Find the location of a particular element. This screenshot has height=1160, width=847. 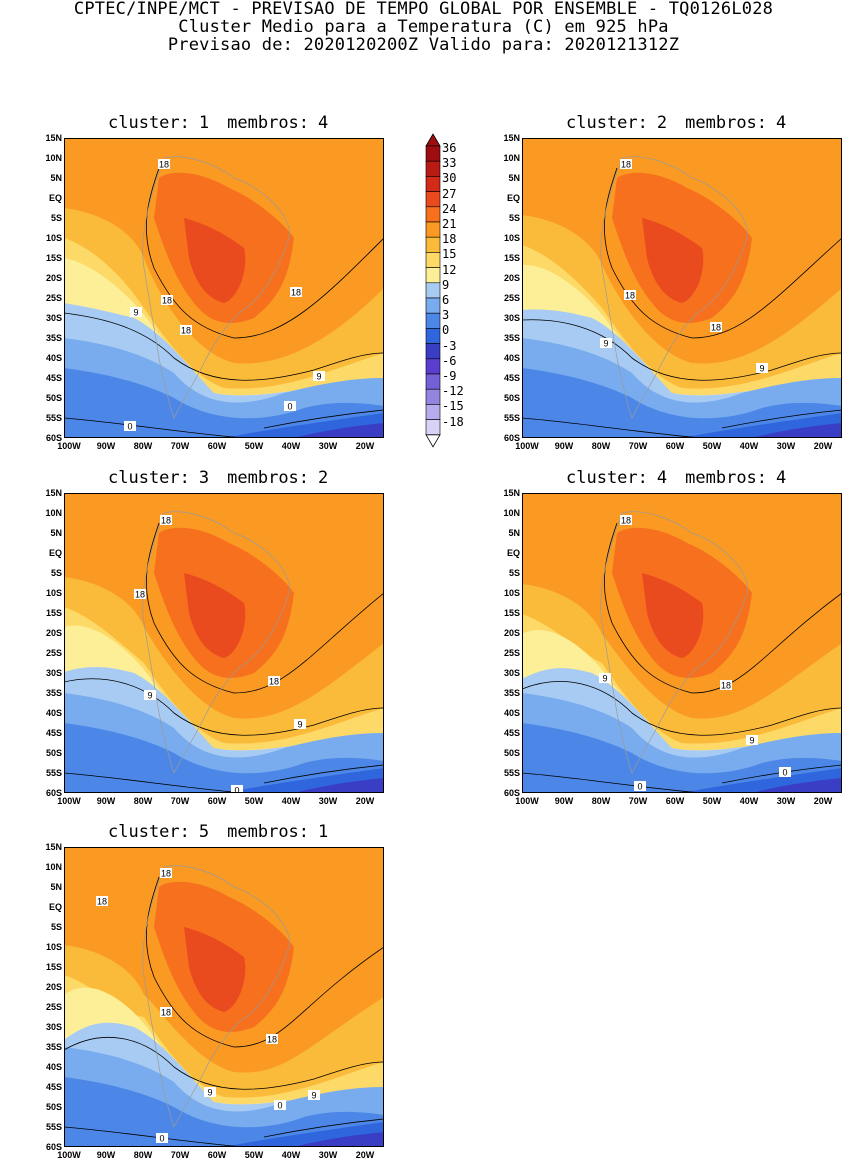

lon-tick-label: 100W is located at coordinates (527, 801).